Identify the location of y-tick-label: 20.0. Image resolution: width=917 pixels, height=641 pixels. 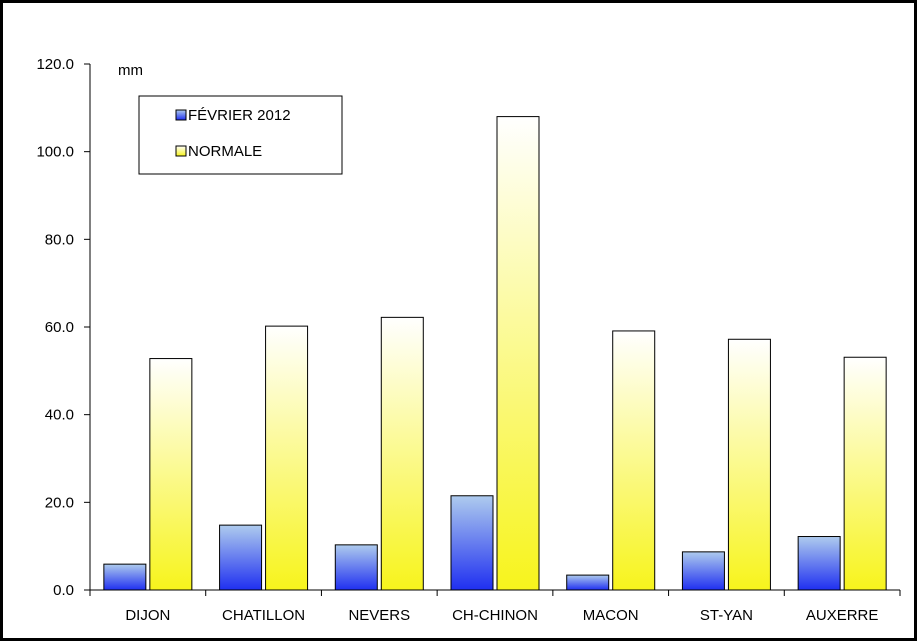
(59, 502).